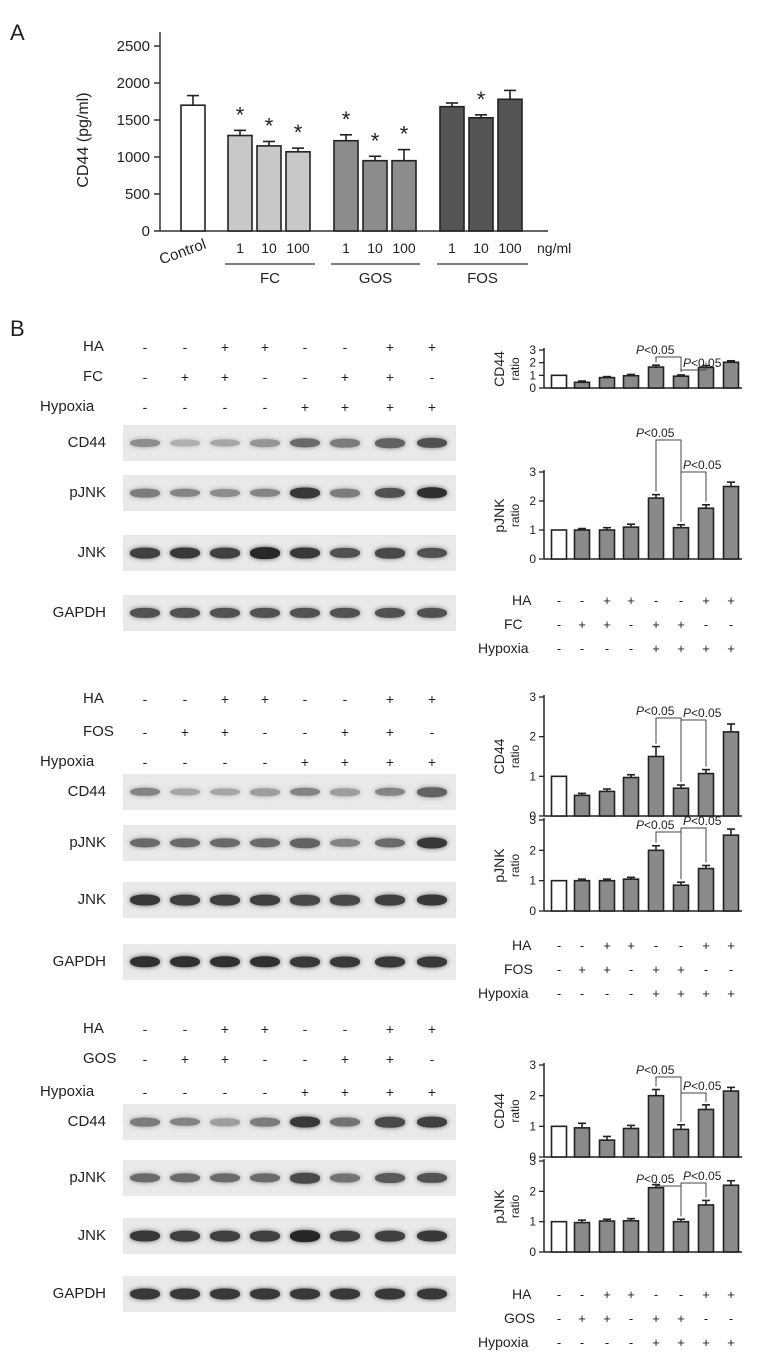 This screenshot has width=758, height=1366. What do you see at coordinates (269, 125) in the screenshot?
I see `significance-star: *` at bounding box center [269, 125].